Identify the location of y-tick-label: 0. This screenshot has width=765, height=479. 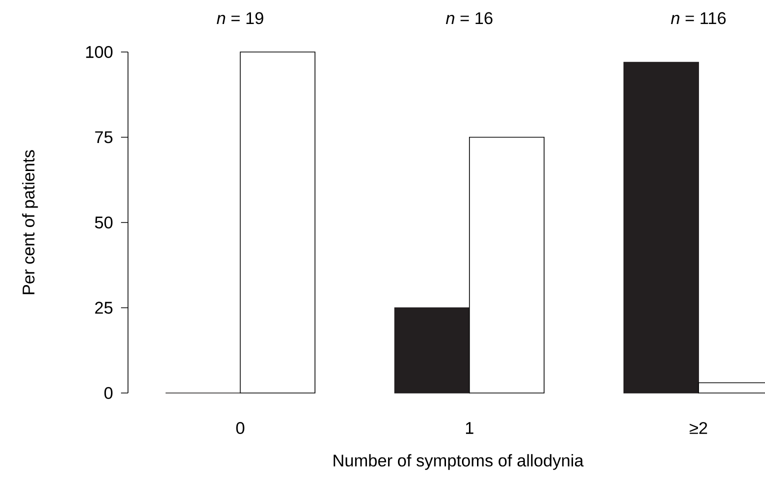
(108, 393).